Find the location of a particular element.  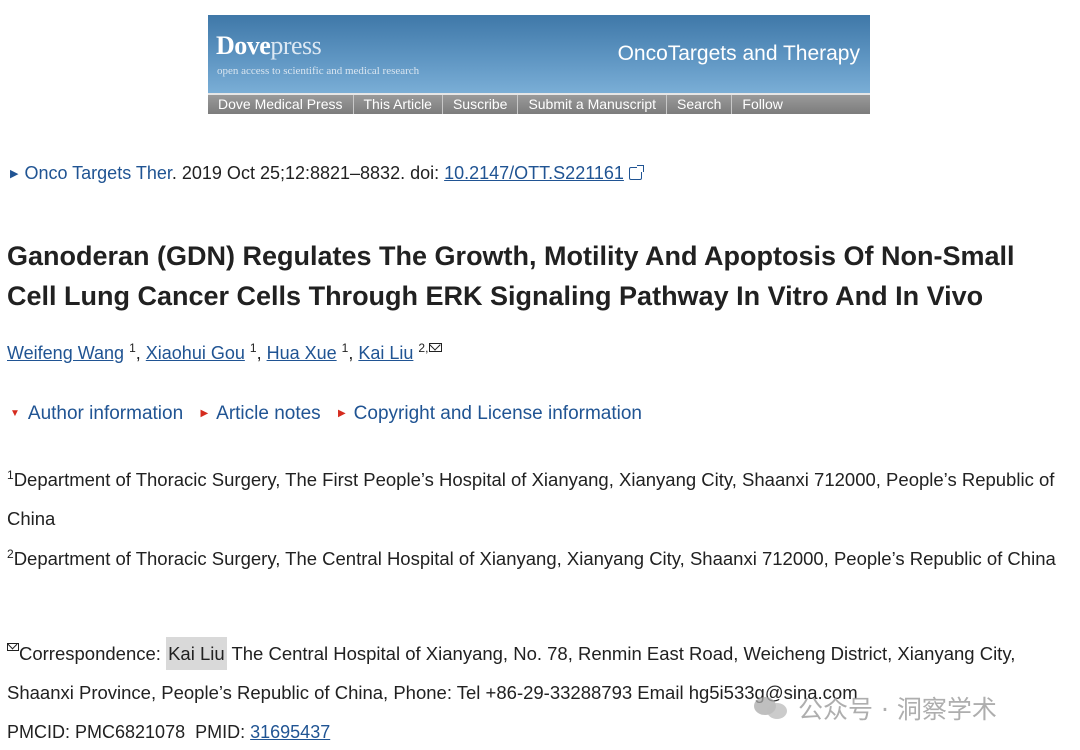

correspondence-name: Kai Liu is located at coordinates (196, 653).